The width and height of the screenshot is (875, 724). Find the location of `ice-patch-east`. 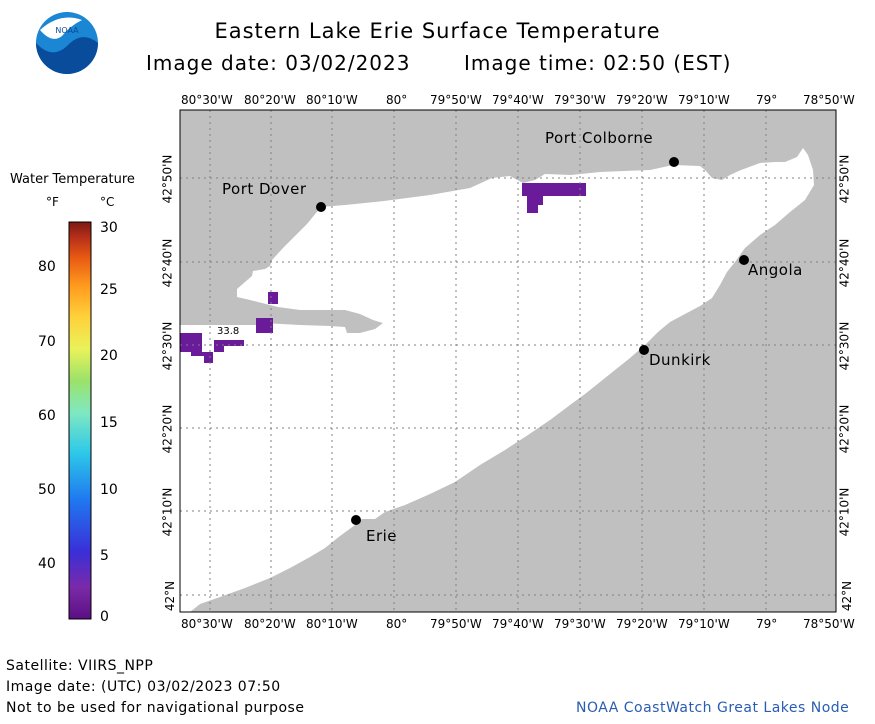

ice-patch-east is located at coordinates (554, 198).